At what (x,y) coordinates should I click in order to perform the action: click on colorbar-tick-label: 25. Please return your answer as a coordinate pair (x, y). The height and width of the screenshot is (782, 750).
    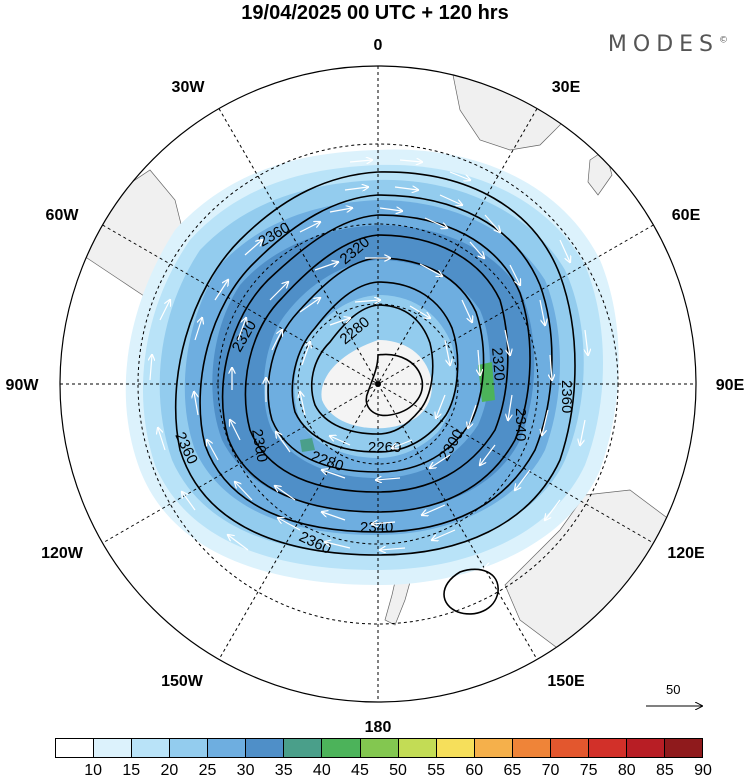
    Looking at the image, I should click on (207, 770).